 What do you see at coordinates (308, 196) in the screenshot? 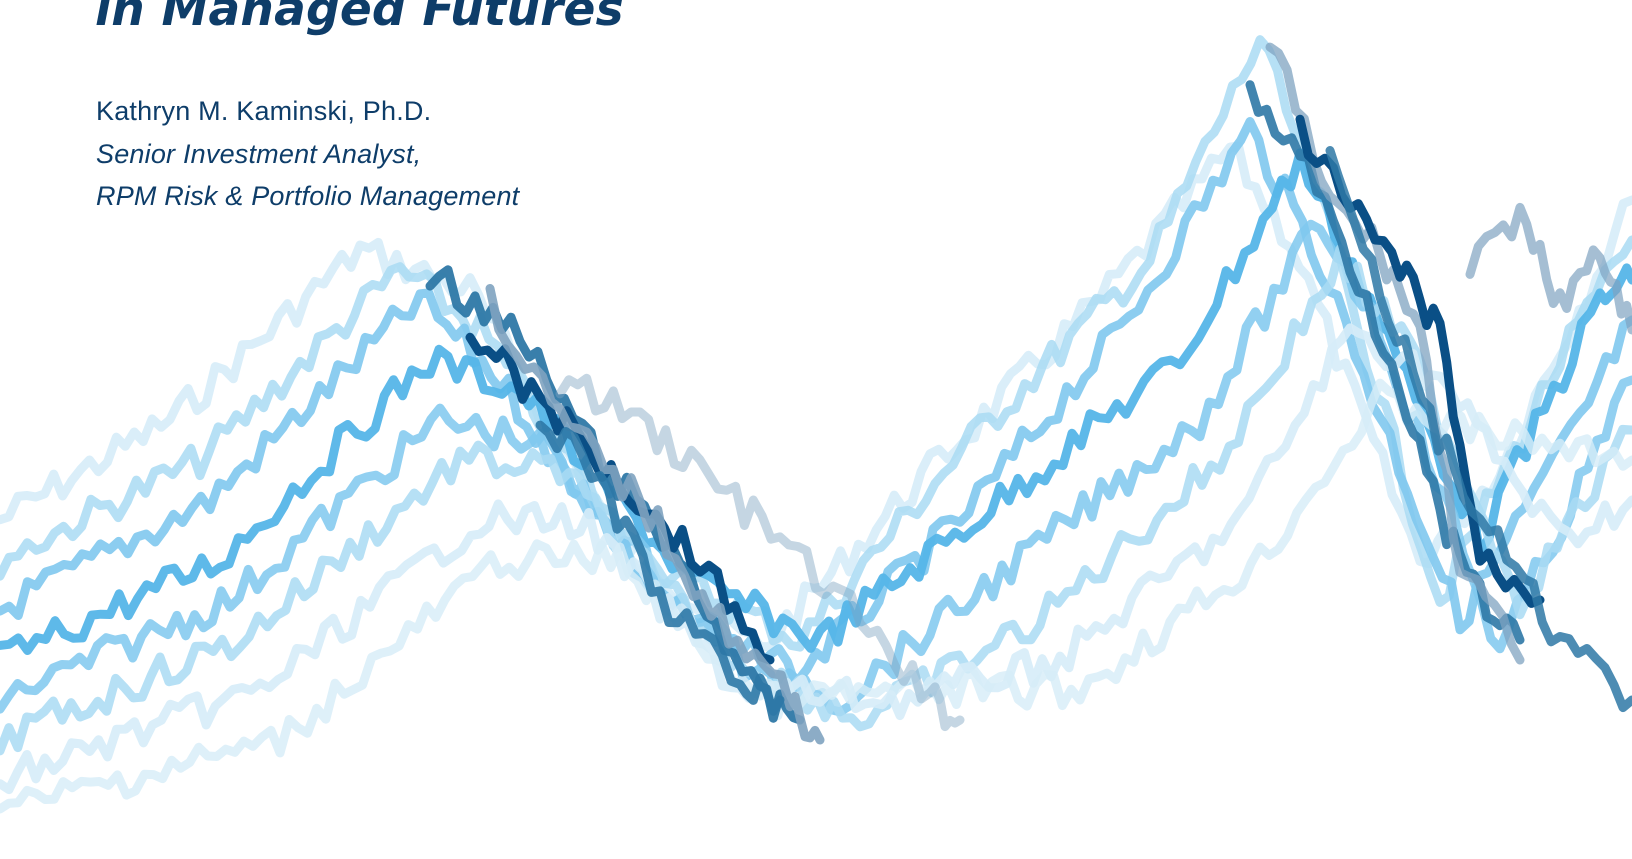
I see `author-affiliation: RPM Risk & Portfolio Management` at bounding box center [308, 196].